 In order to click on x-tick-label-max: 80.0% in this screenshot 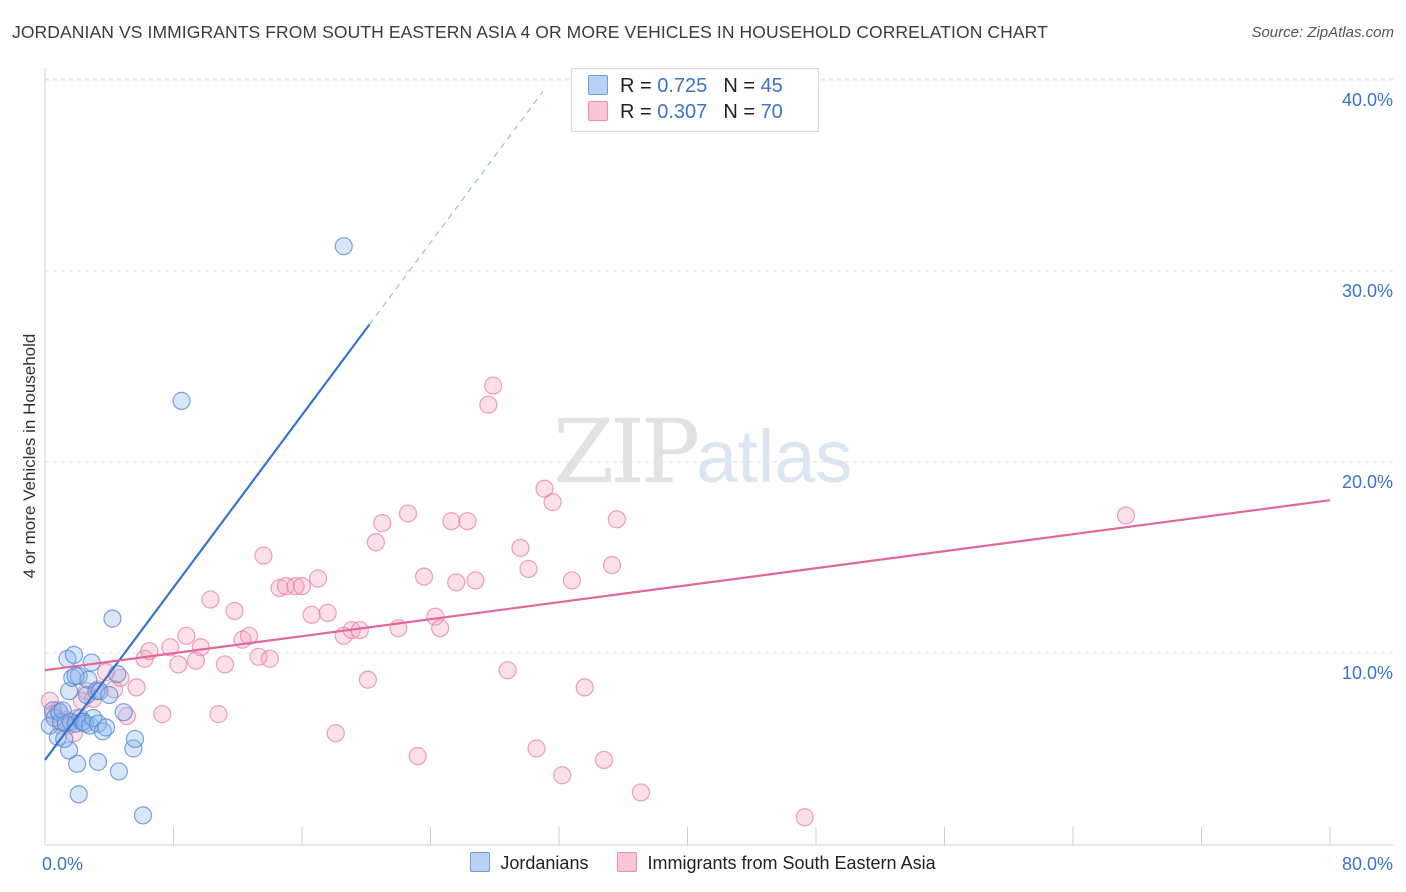, I will do `click(1367, 864)`.